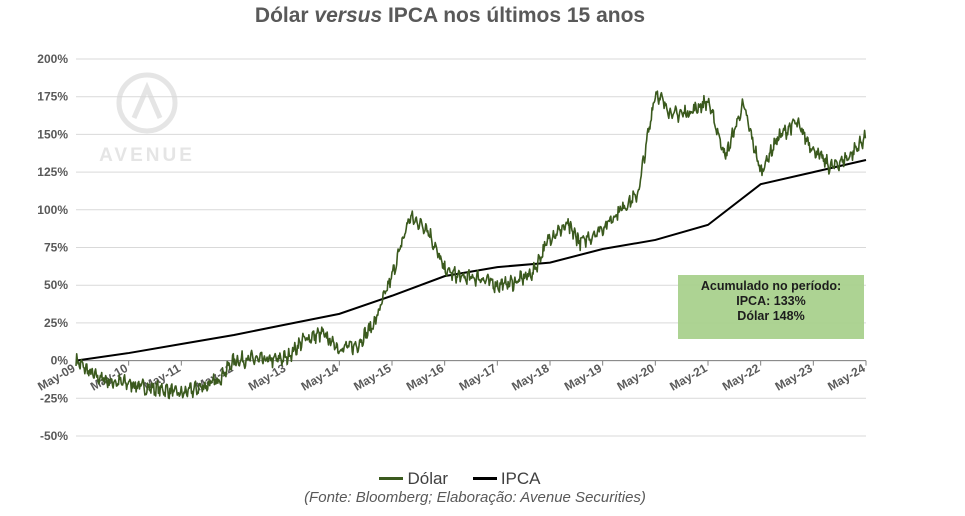 The image size is (965, 516). Describe the element at coordinates (52, 172) in the screenshot. I see `y-tick-label: 125%` at that location.